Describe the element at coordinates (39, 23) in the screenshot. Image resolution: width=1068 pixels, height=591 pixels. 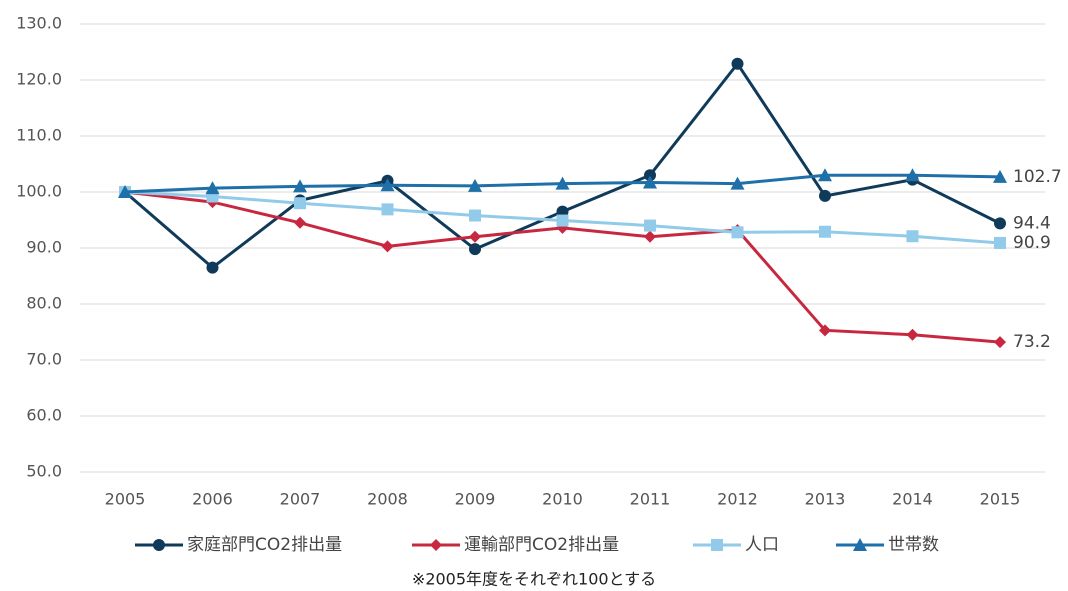
I see `y-tick-label: 130.0` at that location.